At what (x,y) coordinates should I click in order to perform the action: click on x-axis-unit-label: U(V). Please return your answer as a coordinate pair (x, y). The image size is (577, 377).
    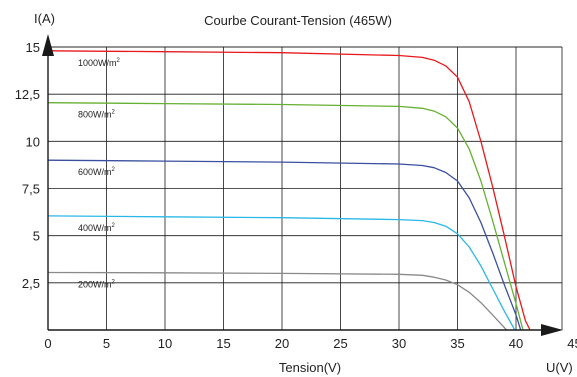
    Looking at the image, I should click on (559, 367).